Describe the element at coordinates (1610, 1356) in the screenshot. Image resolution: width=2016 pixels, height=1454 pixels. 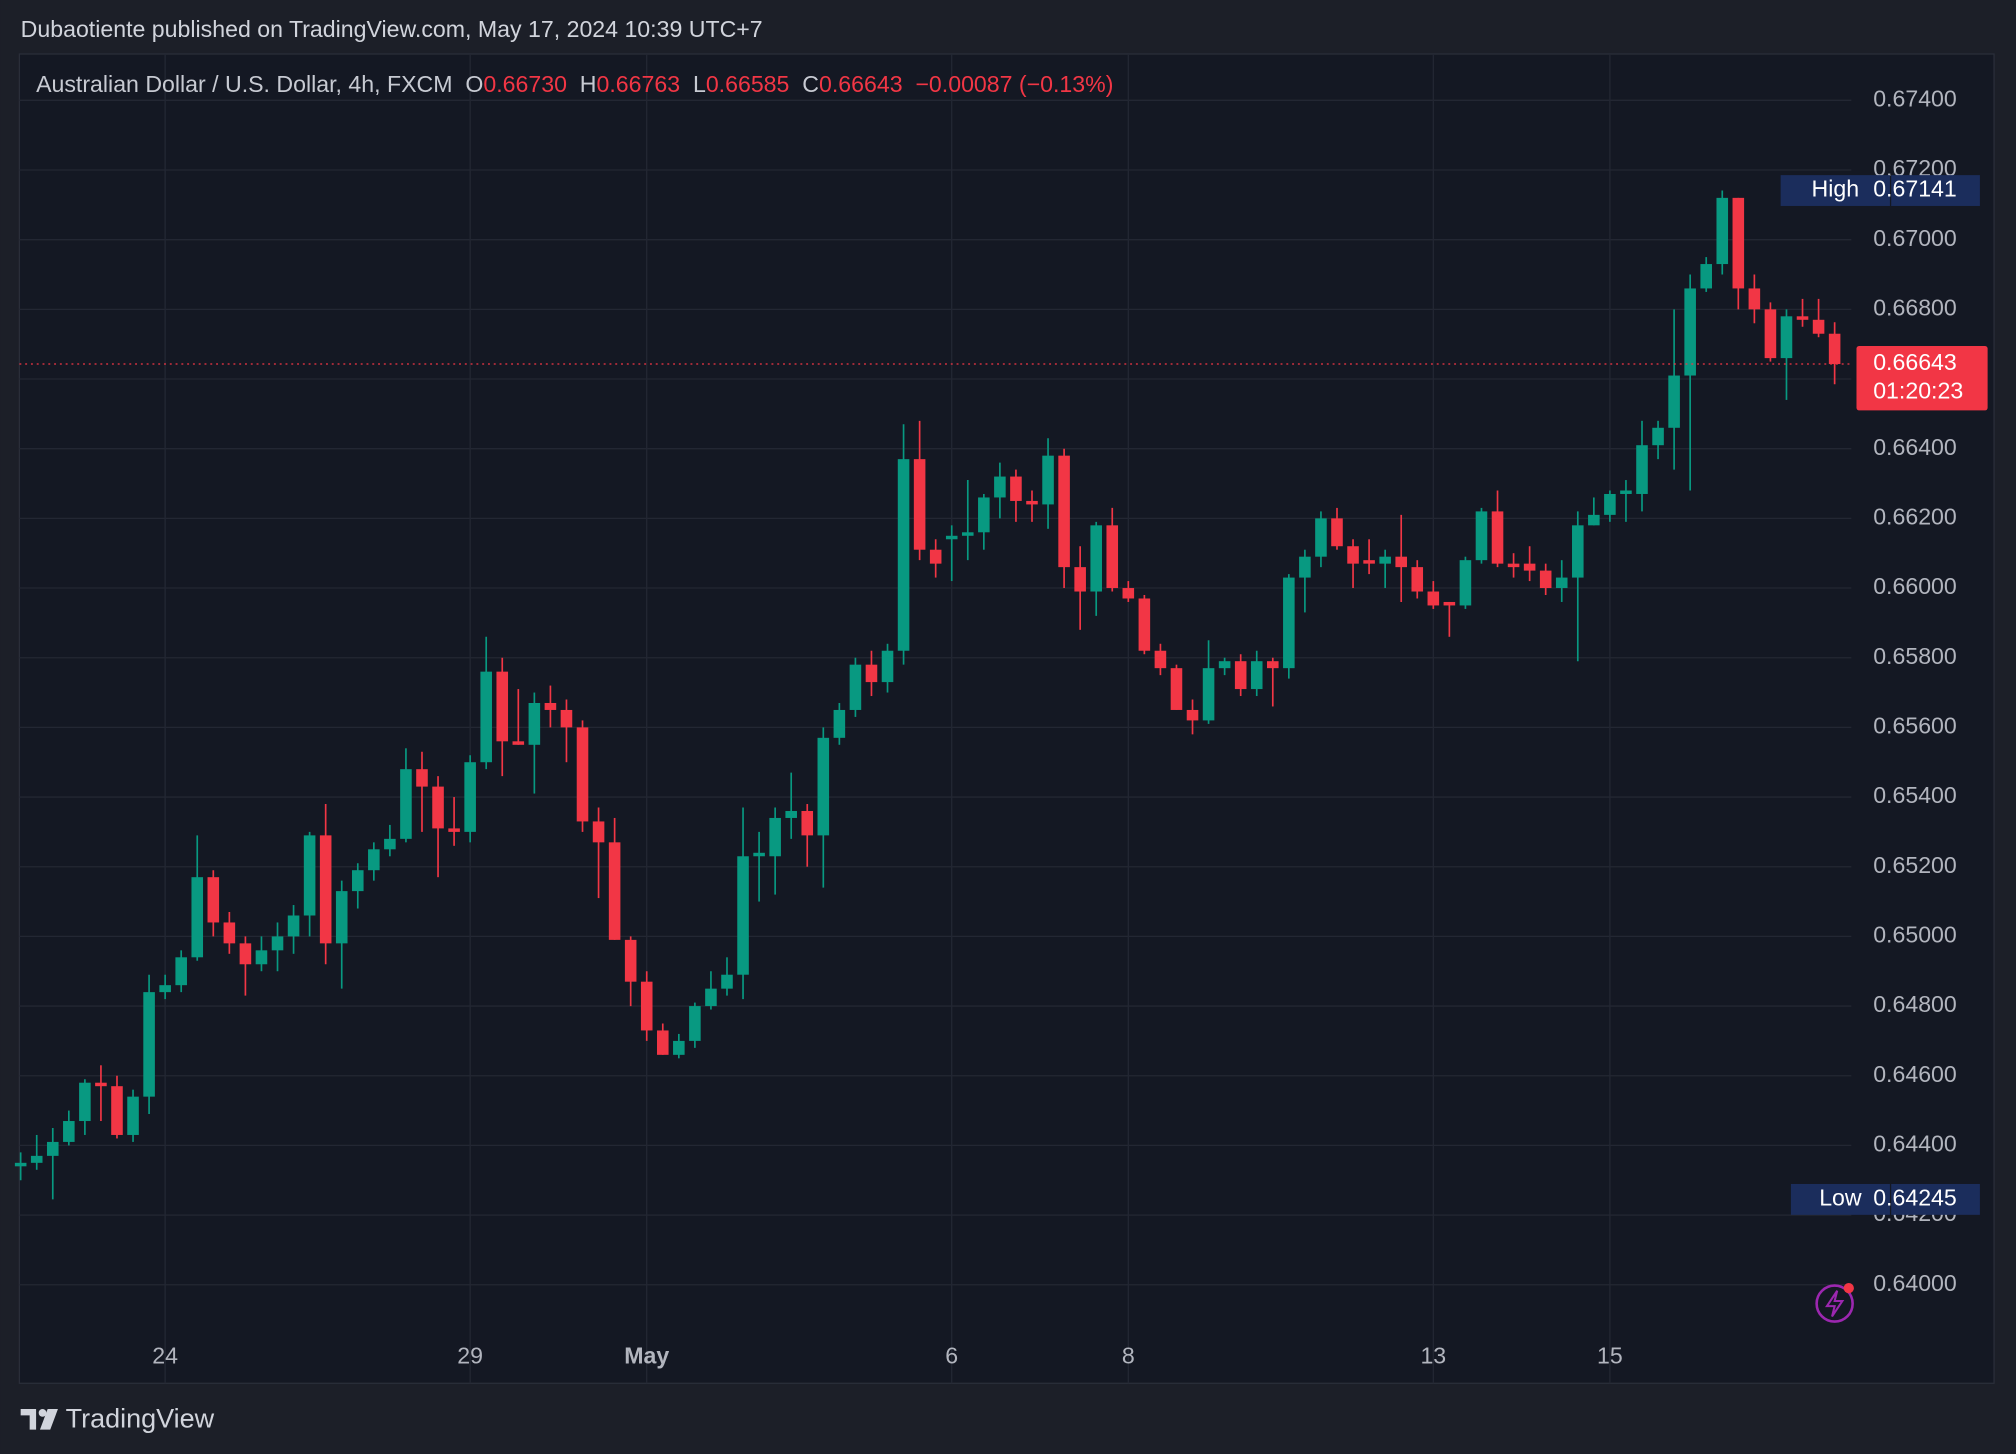
I see `x-tick-label: 15` at that location.